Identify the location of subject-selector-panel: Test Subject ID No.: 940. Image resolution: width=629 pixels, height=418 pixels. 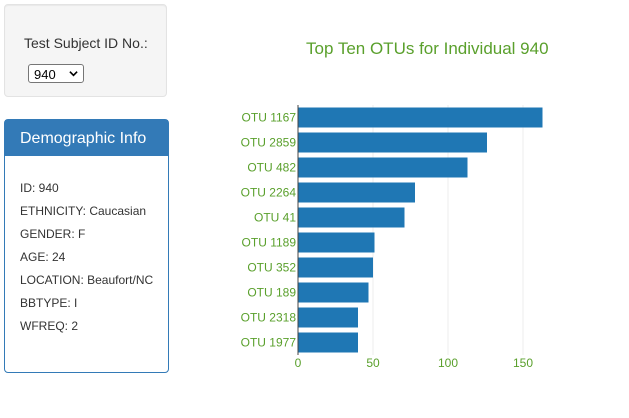
(85, 50).